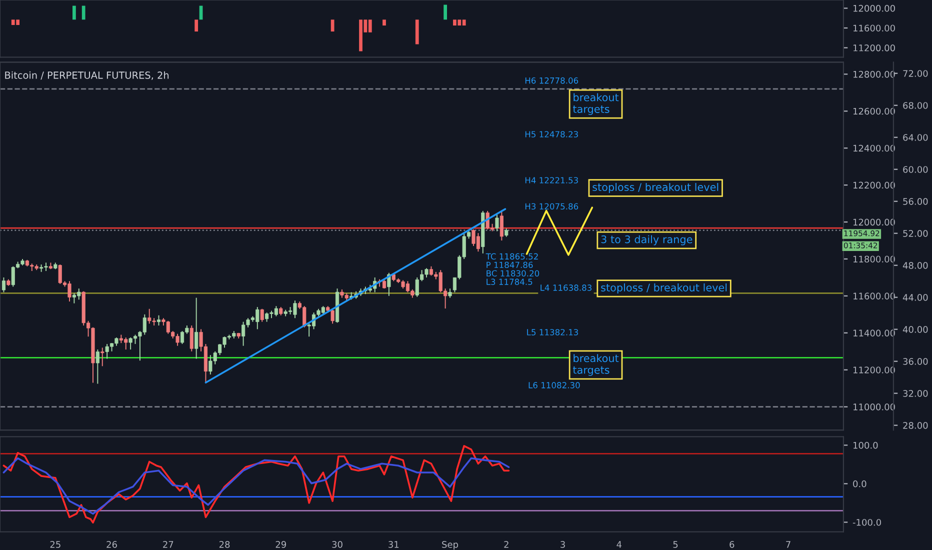  Describe the element at coordinates (915, 73) in the screenshot. I see `y2-tick-label: 72.00` at that location.